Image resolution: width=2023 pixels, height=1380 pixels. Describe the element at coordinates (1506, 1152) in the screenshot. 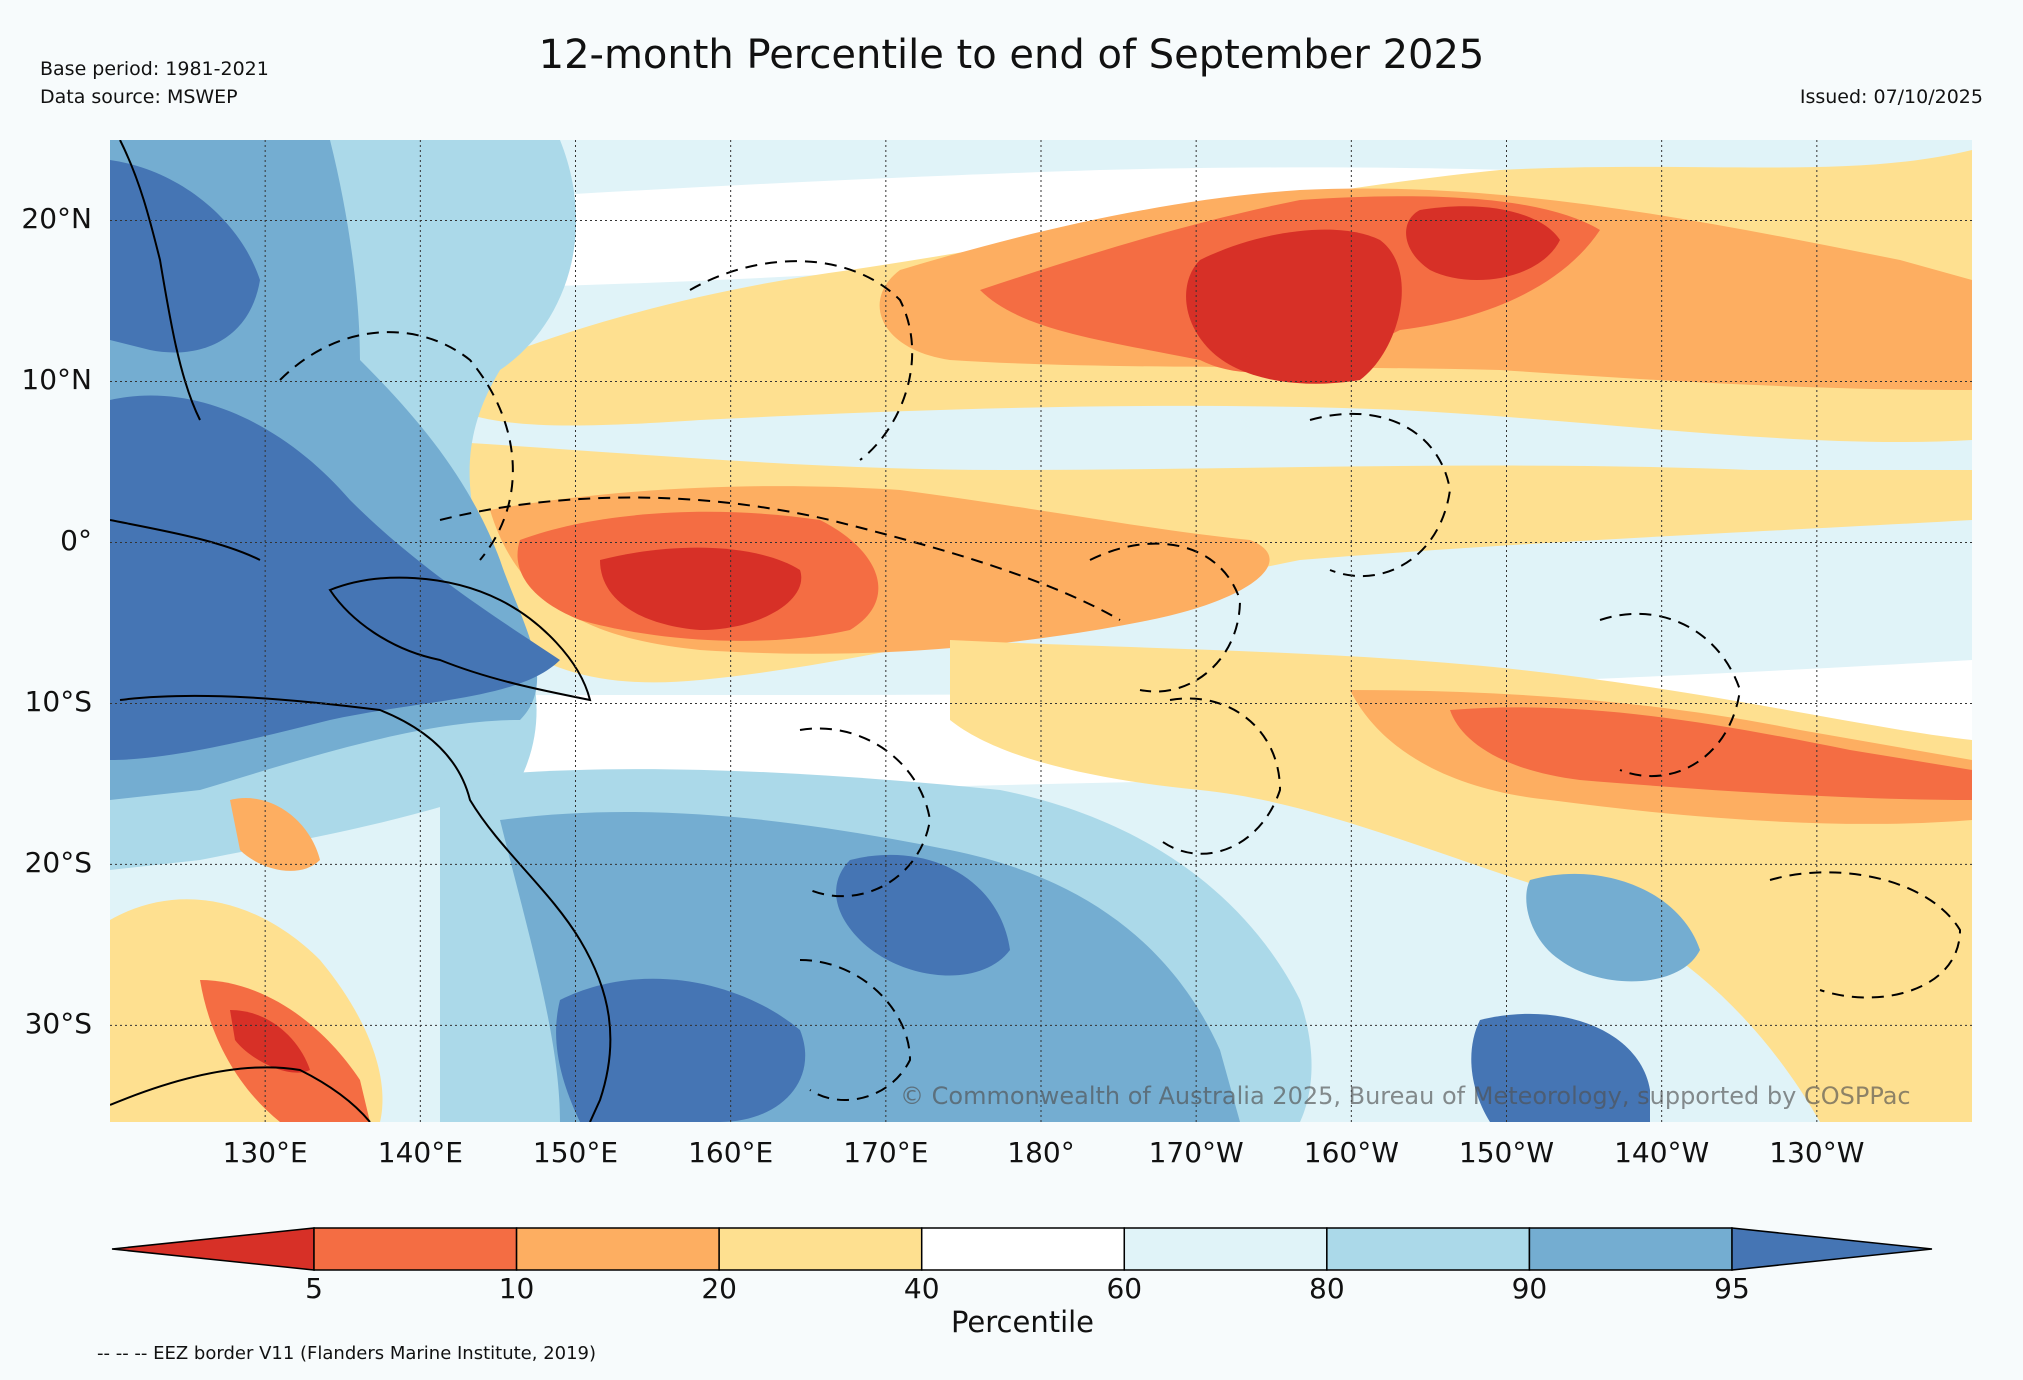

I see `lon-tick-label: 150°W` at that location.